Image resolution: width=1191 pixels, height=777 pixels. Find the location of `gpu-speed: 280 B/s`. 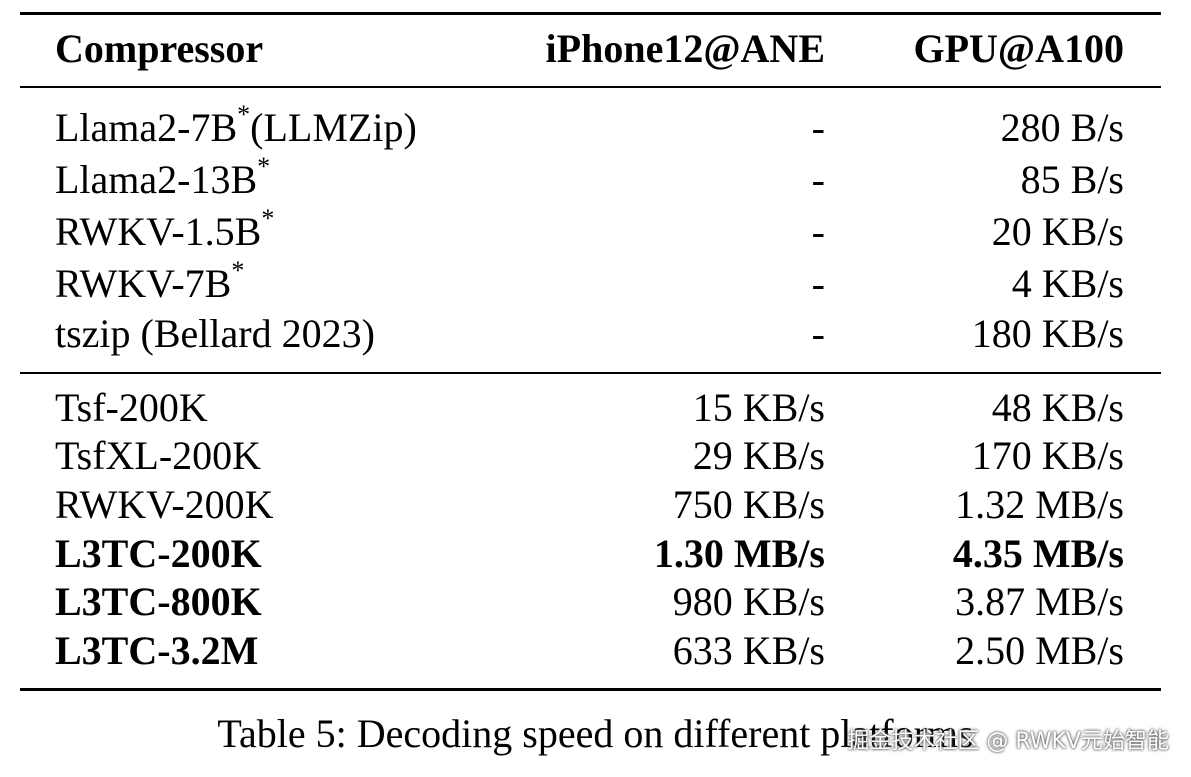

gpu-speed: 280 B/s is located at coordinates (1062, 127).